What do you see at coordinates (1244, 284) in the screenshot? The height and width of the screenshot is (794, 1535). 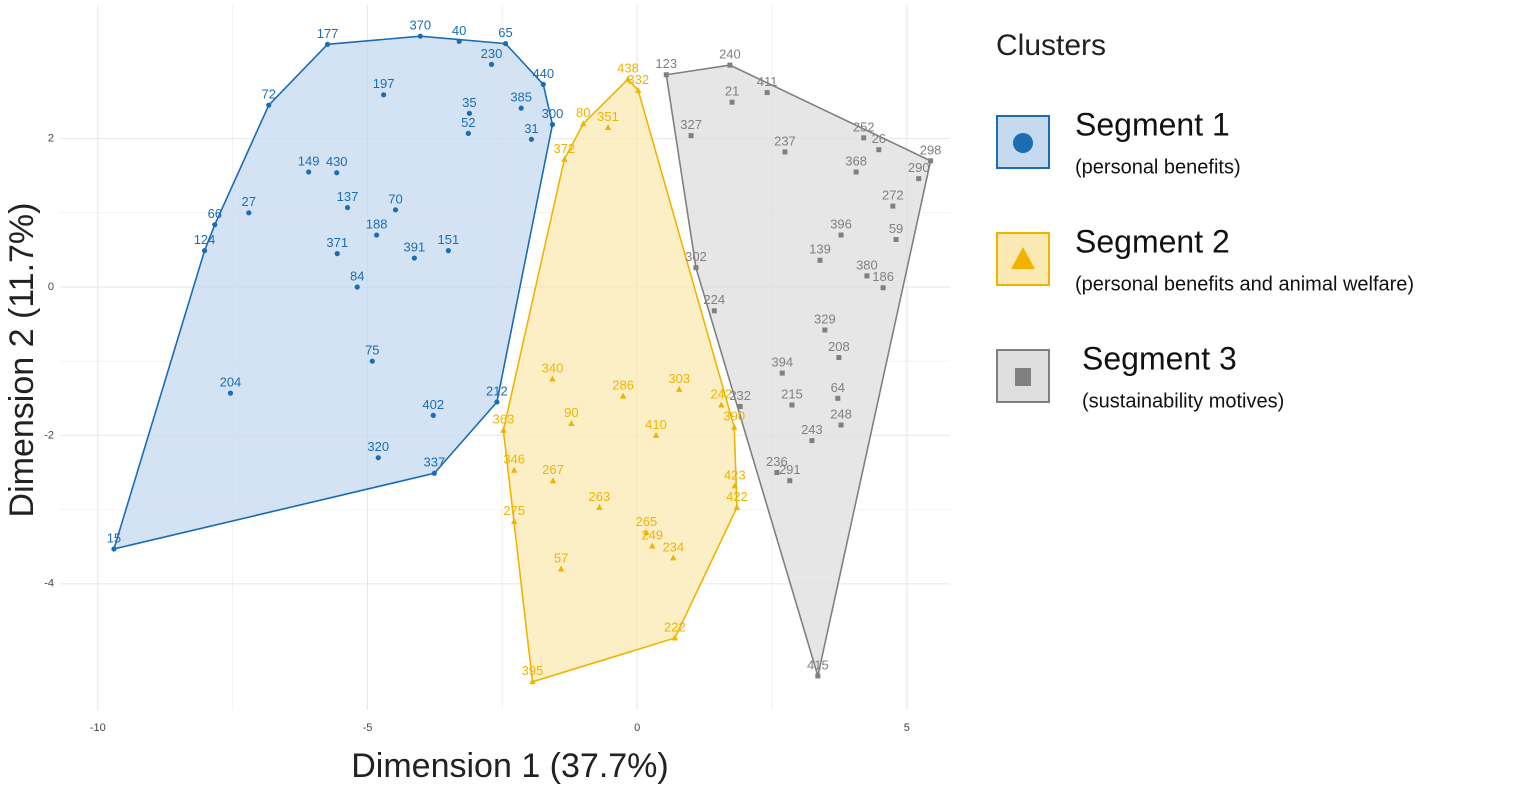 I see `legend-description: (personal benefits and animal welfare)` at bounding box center [1244, 284].